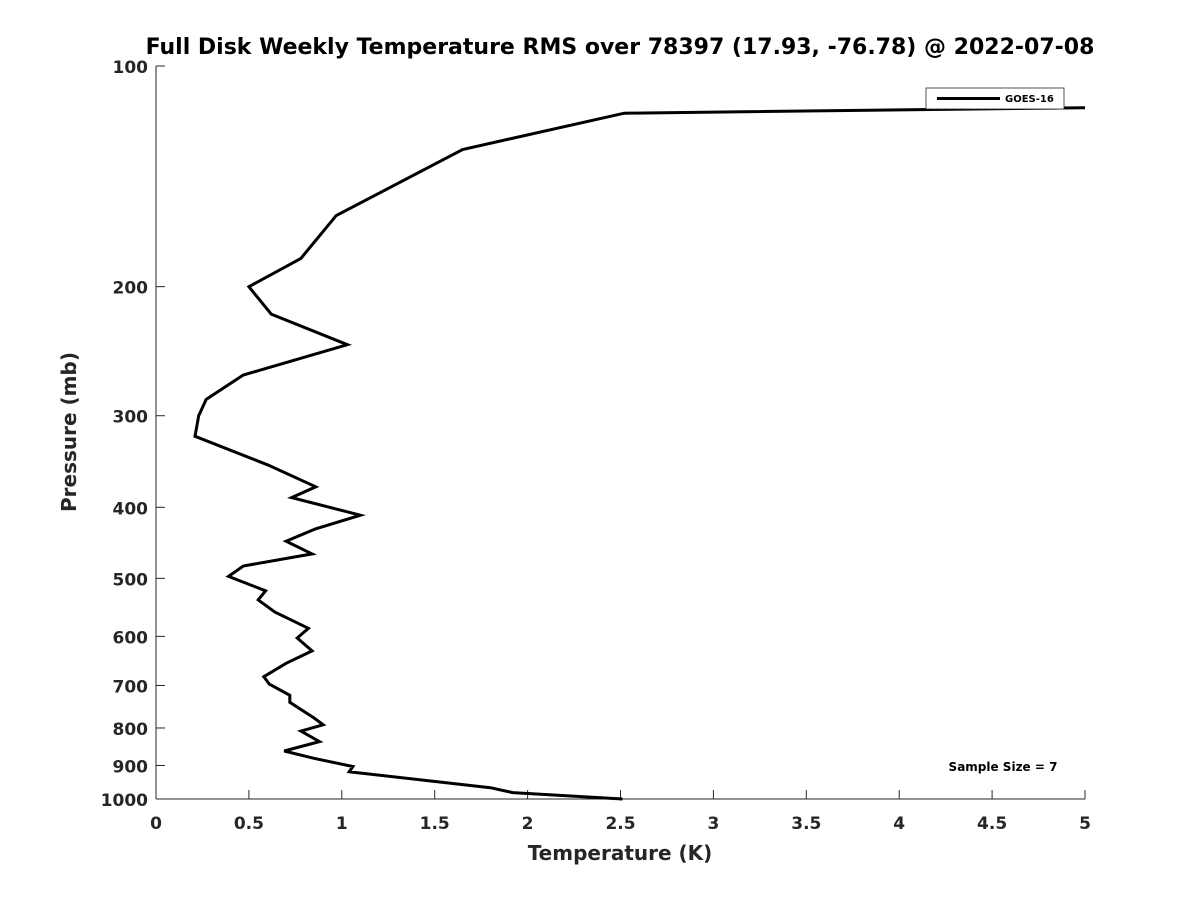 Image resolution: width=1200 pixels, height=900 pixels. What do you see at coordinates (995, 98) in the screenshot?
I see `legend: GOES-16` at bounding box center [995, 98].